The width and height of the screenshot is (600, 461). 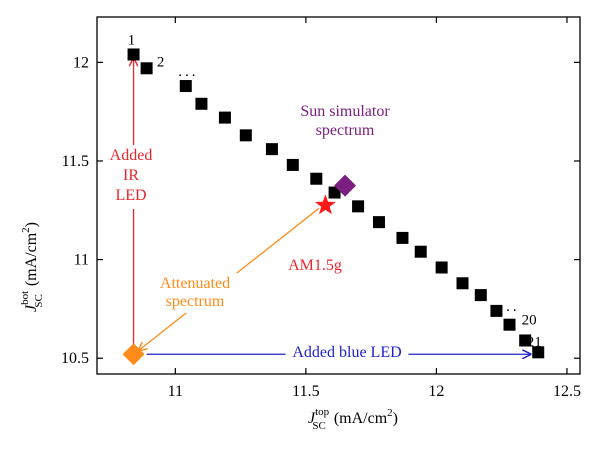 What do you see at coordinates (81, 62) in the screenshot?
I see `y-tick-label: 12` at bounding box center [81, 62].